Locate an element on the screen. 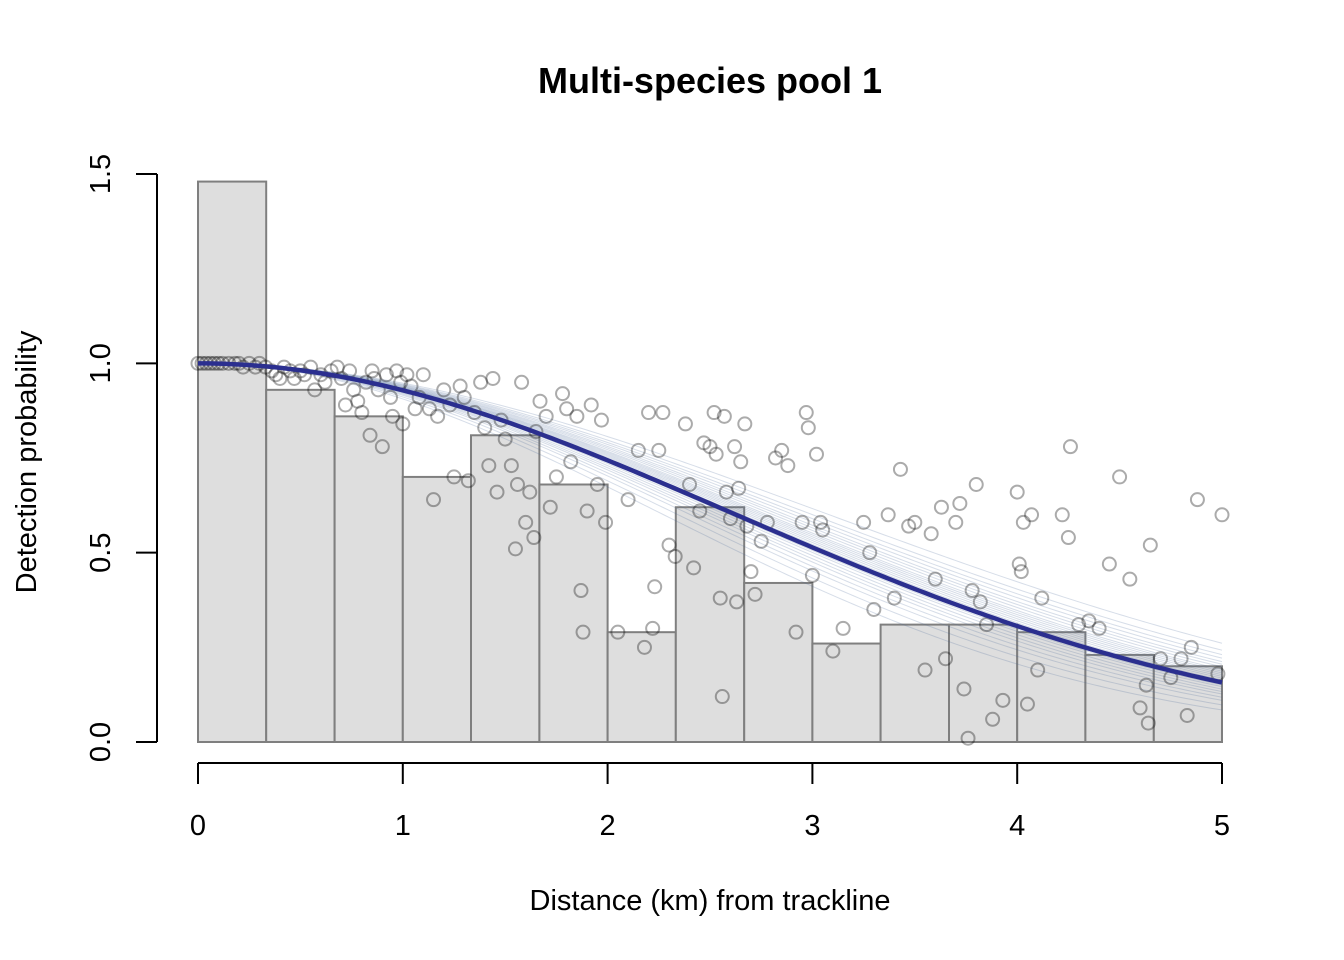 This screenshot has width=1344, height=960. x-axis-label: Distance (km) from trackline is located at coordinates (710, 901).